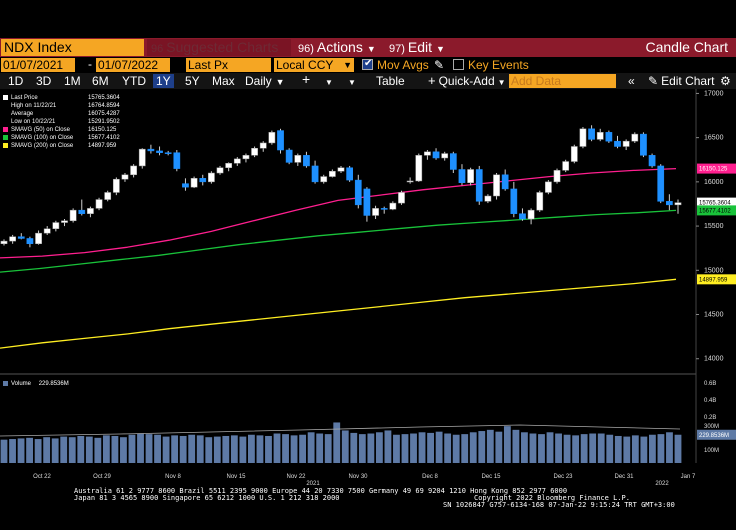 The height and width of the screenshot is (530, 736). I want to click on x-tick-label: Nov 30, so click(358, 477).